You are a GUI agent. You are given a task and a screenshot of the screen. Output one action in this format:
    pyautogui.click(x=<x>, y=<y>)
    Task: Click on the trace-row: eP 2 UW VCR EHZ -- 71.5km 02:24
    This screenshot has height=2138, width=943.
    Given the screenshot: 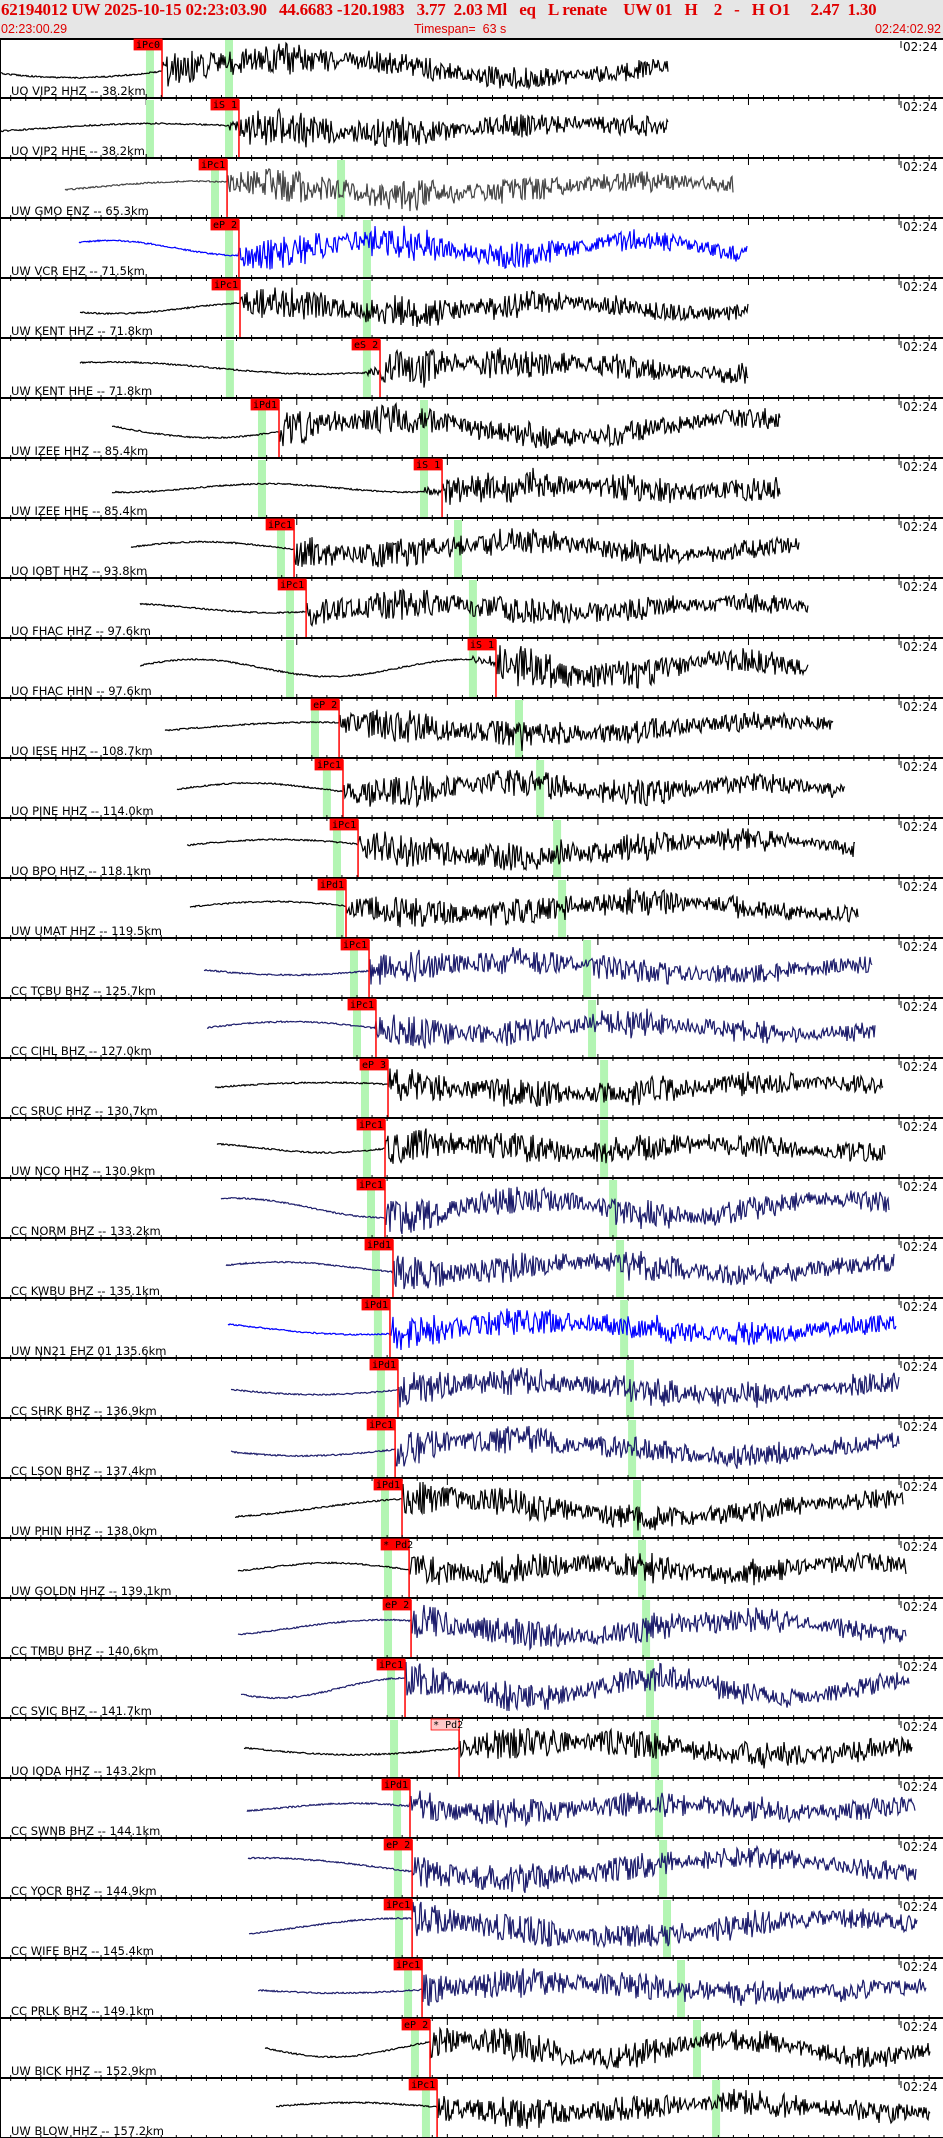 What is the action you would take?
    pyautogui.click(x=471, y=251)
    